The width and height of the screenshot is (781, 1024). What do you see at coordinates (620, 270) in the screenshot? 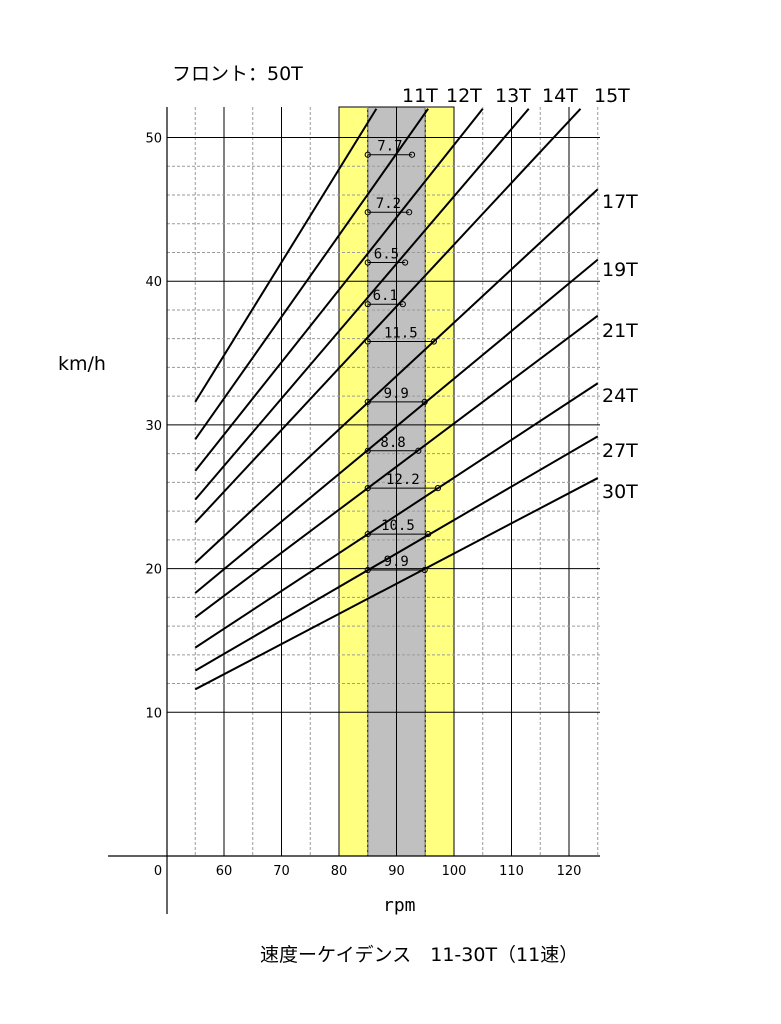
I see `series-label-19T: 19T` at bounding box center [620, 270].